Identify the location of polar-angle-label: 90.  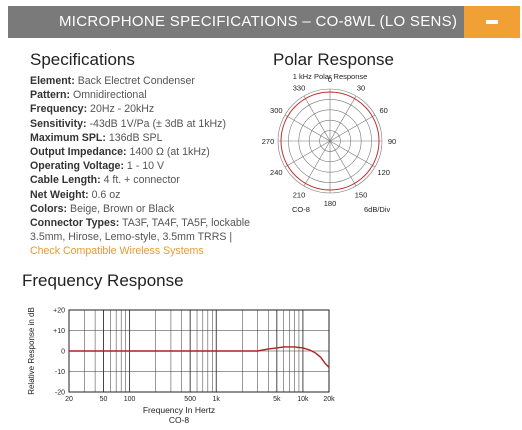
(392, 141).